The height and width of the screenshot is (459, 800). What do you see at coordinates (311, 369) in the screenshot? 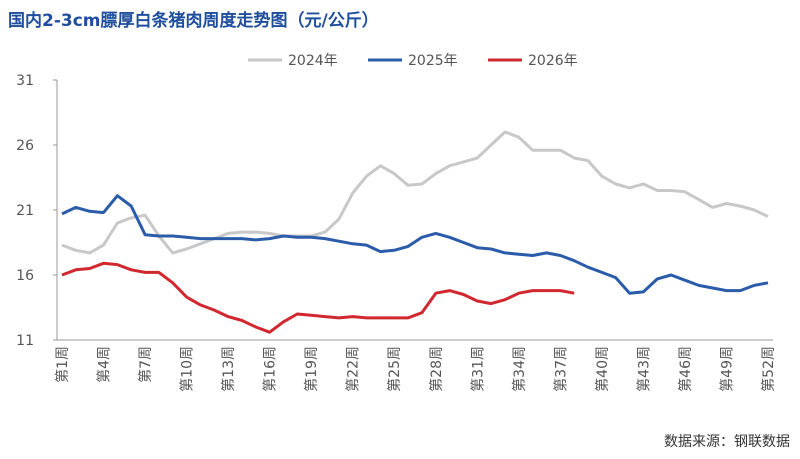
I see `x-tick-label: 第19周` at bounding box center [311, 369].